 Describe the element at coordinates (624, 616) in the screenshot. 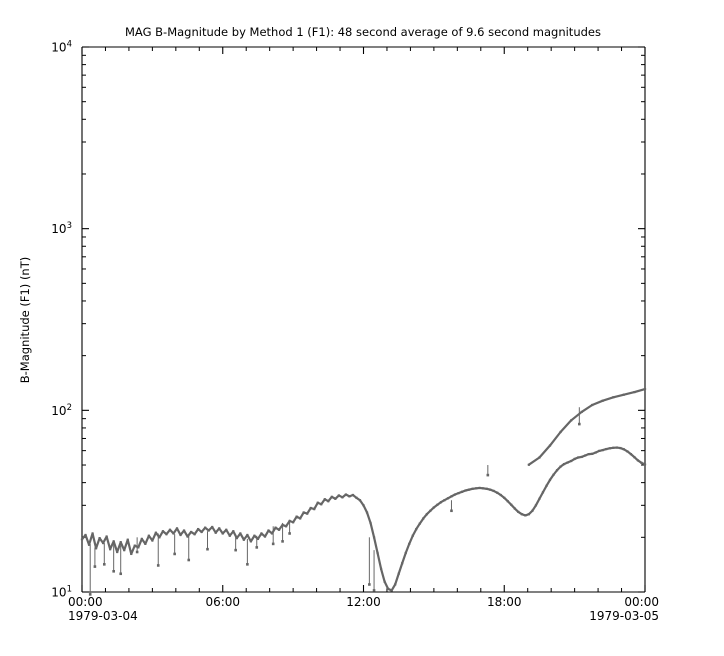

I see `x-axis-right-date: 1979-03-05` at that location.